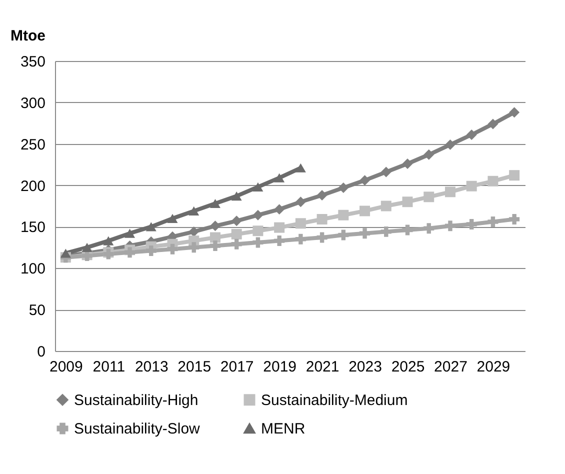 This screenshot has height=474, width=565. Describe the element at coordinates (280, 367) in the screenshot. I see `x-tick-label: 2019` at that location.